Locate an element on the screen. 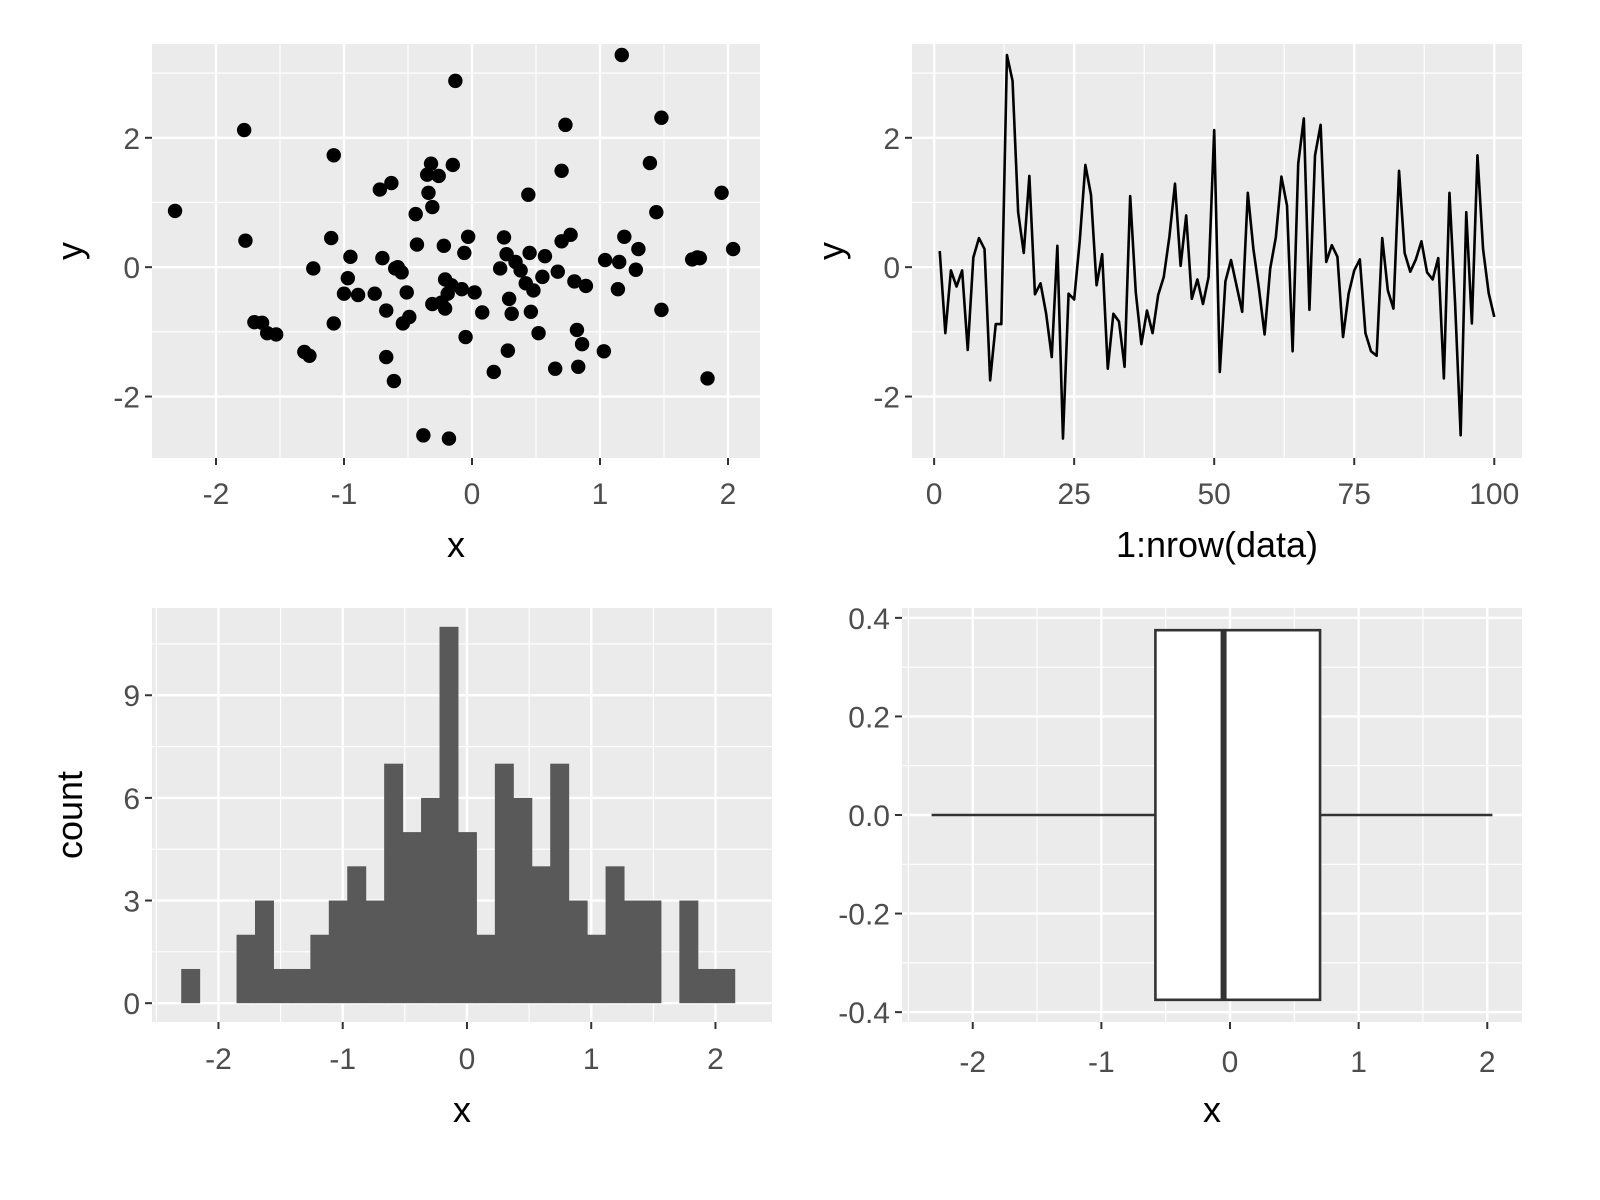 The height and width of the screenshot is (1200, 1600). y-tick-label: 9 is located at coordinates (131, 696).